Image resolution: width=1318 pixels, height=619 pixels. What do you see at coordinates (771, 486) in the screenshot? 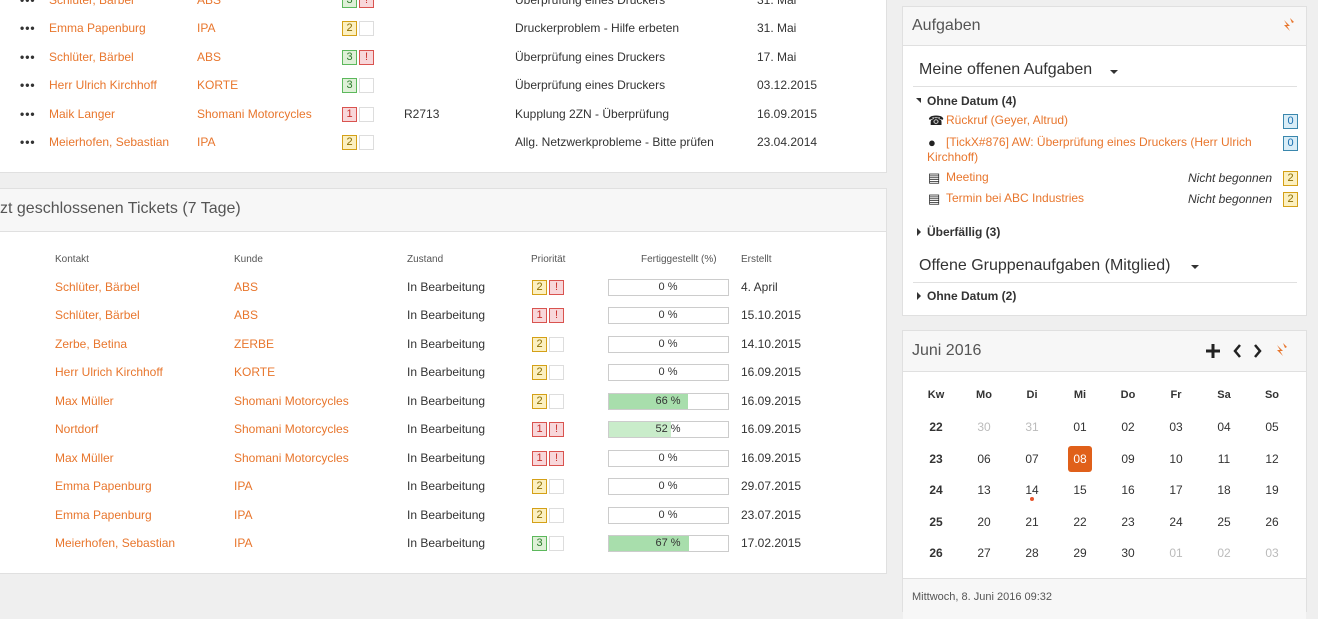
I see `created: 29.07.2015` at bounding box center [771, 486].